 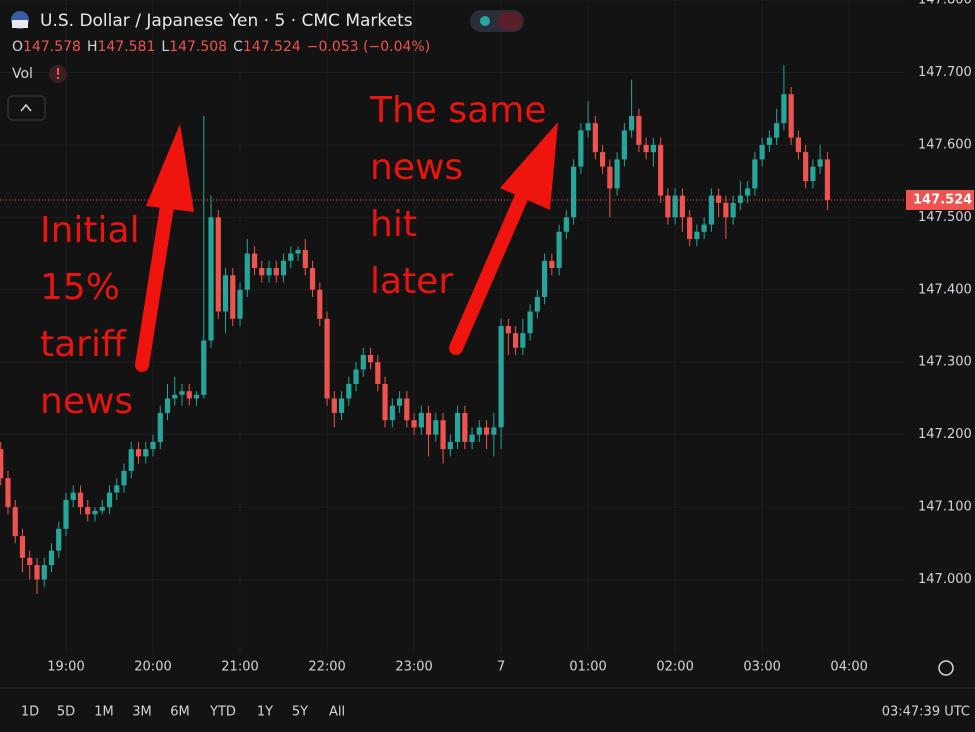 I want to click on ohlc-value: 147.524, so click(x=272, y=47).